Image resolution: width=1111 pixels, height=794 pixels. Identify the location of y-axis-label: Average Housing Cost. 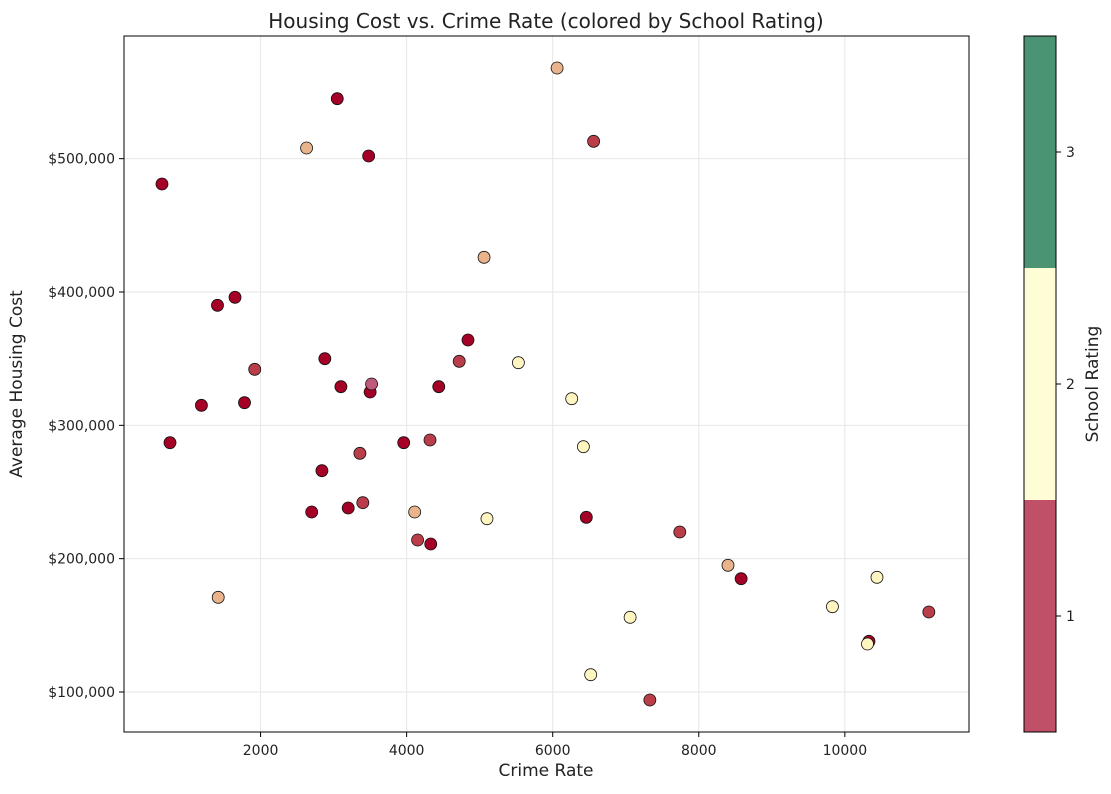
(17, 384).